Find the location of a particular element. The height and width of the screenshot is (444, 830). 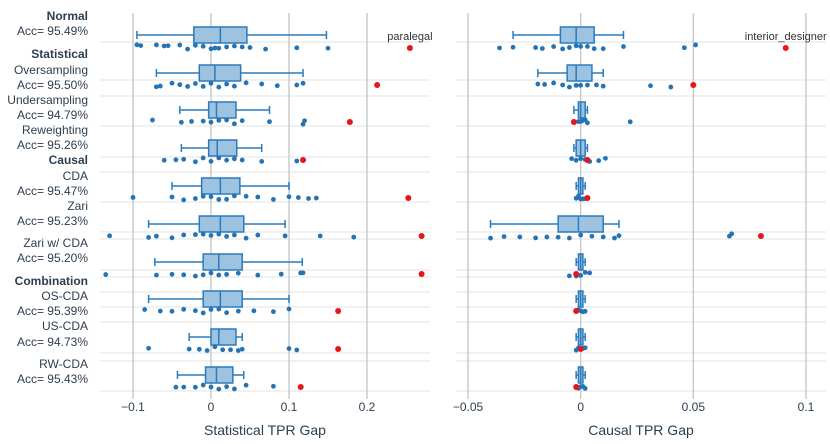

method-label: Oversampling is located at coordinates (51, 70).